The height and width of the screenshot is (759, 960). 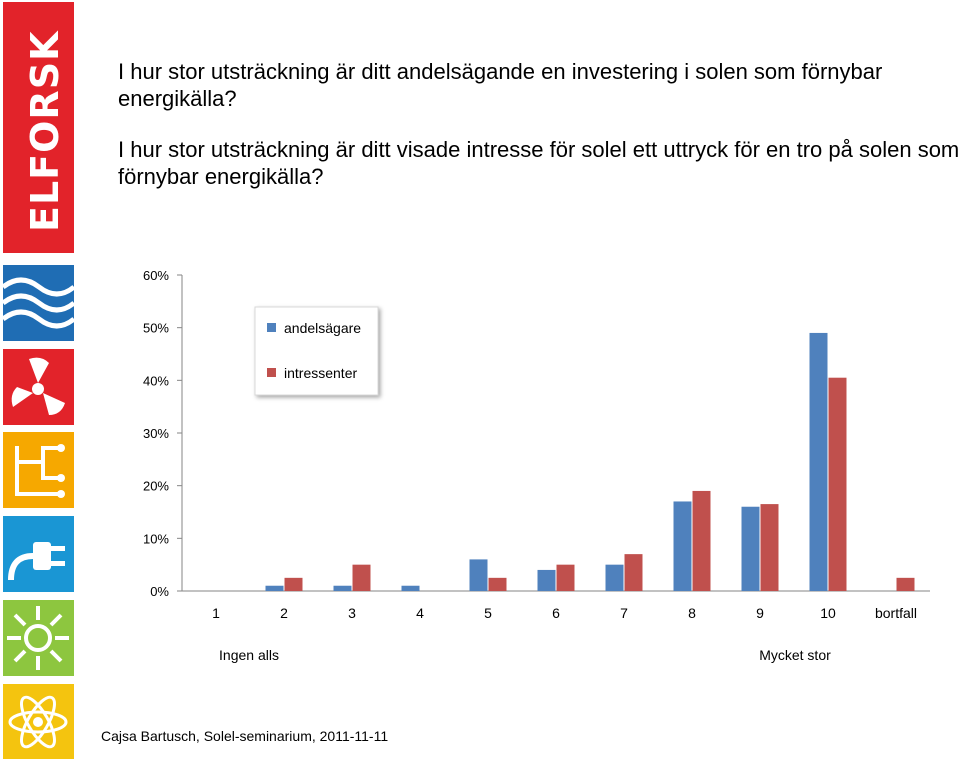 What do you see at coordinates (322, 328) in the screenshot?
I see `legend-label: andelsägare` at bounding box center [322, 328].